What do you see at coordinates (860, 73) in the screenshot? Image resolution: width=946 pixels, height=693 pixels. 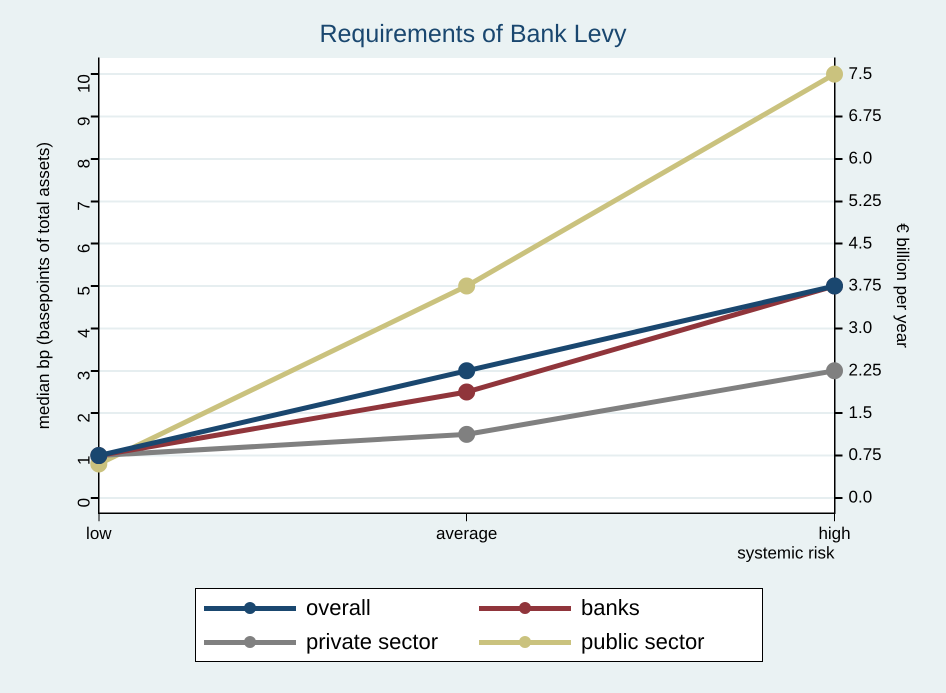 I see `y2-tick-label: 7.5` at bounding box center [860, 73].